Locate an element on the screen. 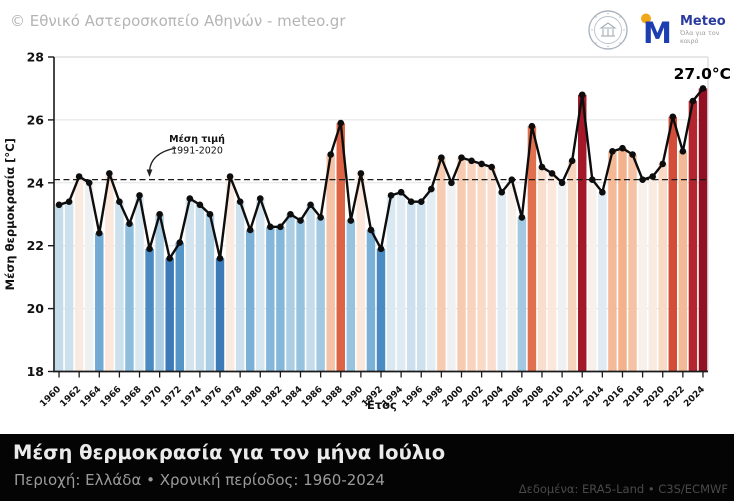 Image resolution: width=734 pixels, height=501 pixels. mean-annotation-line1: Μέση τιμή is located at coordinates (197, 139).